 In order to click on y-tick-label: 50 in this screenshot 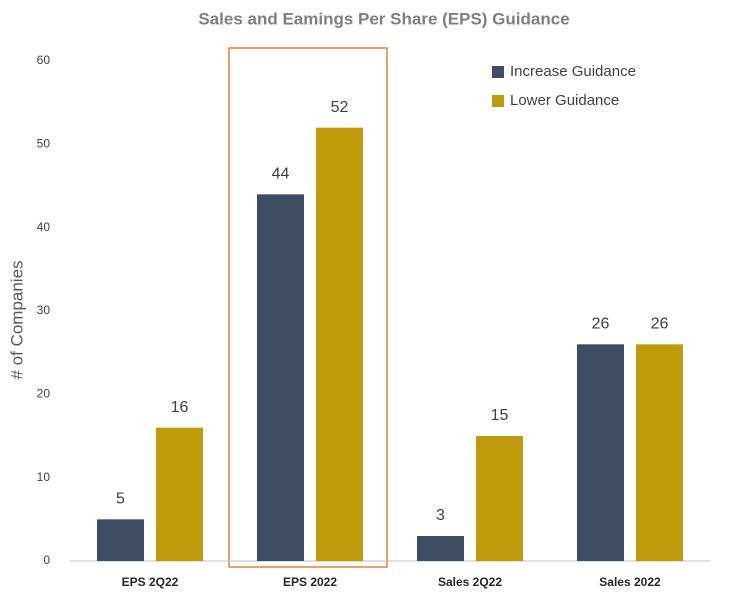, I will do `click(44, 144)`.